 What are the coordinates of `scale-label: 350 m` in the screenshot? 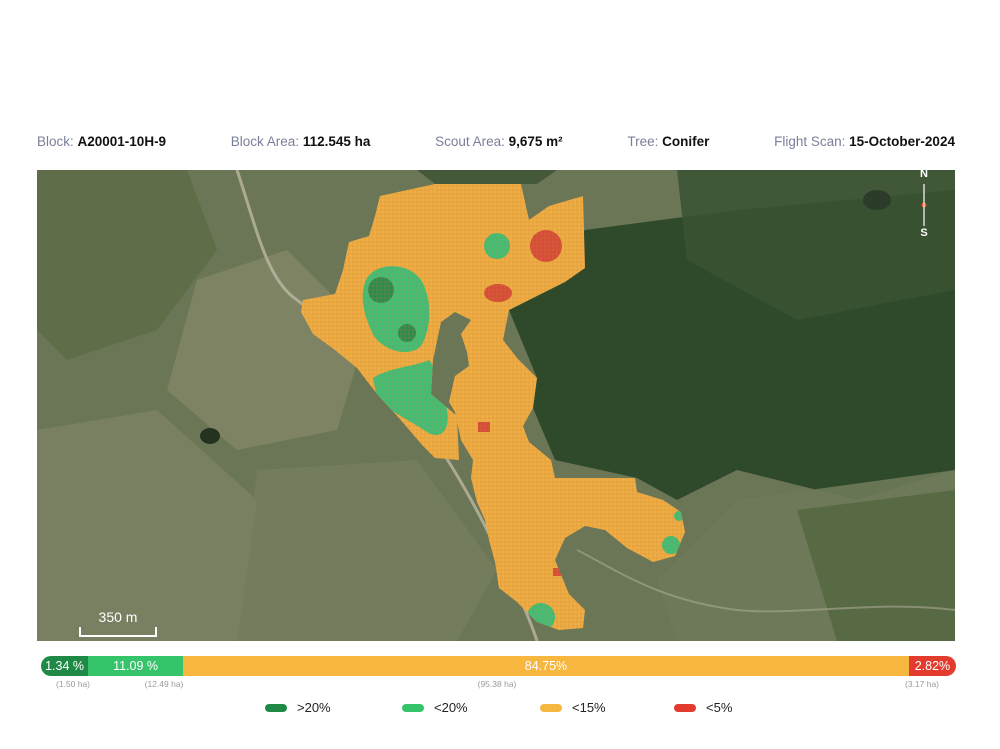 It's located at (118, 617).